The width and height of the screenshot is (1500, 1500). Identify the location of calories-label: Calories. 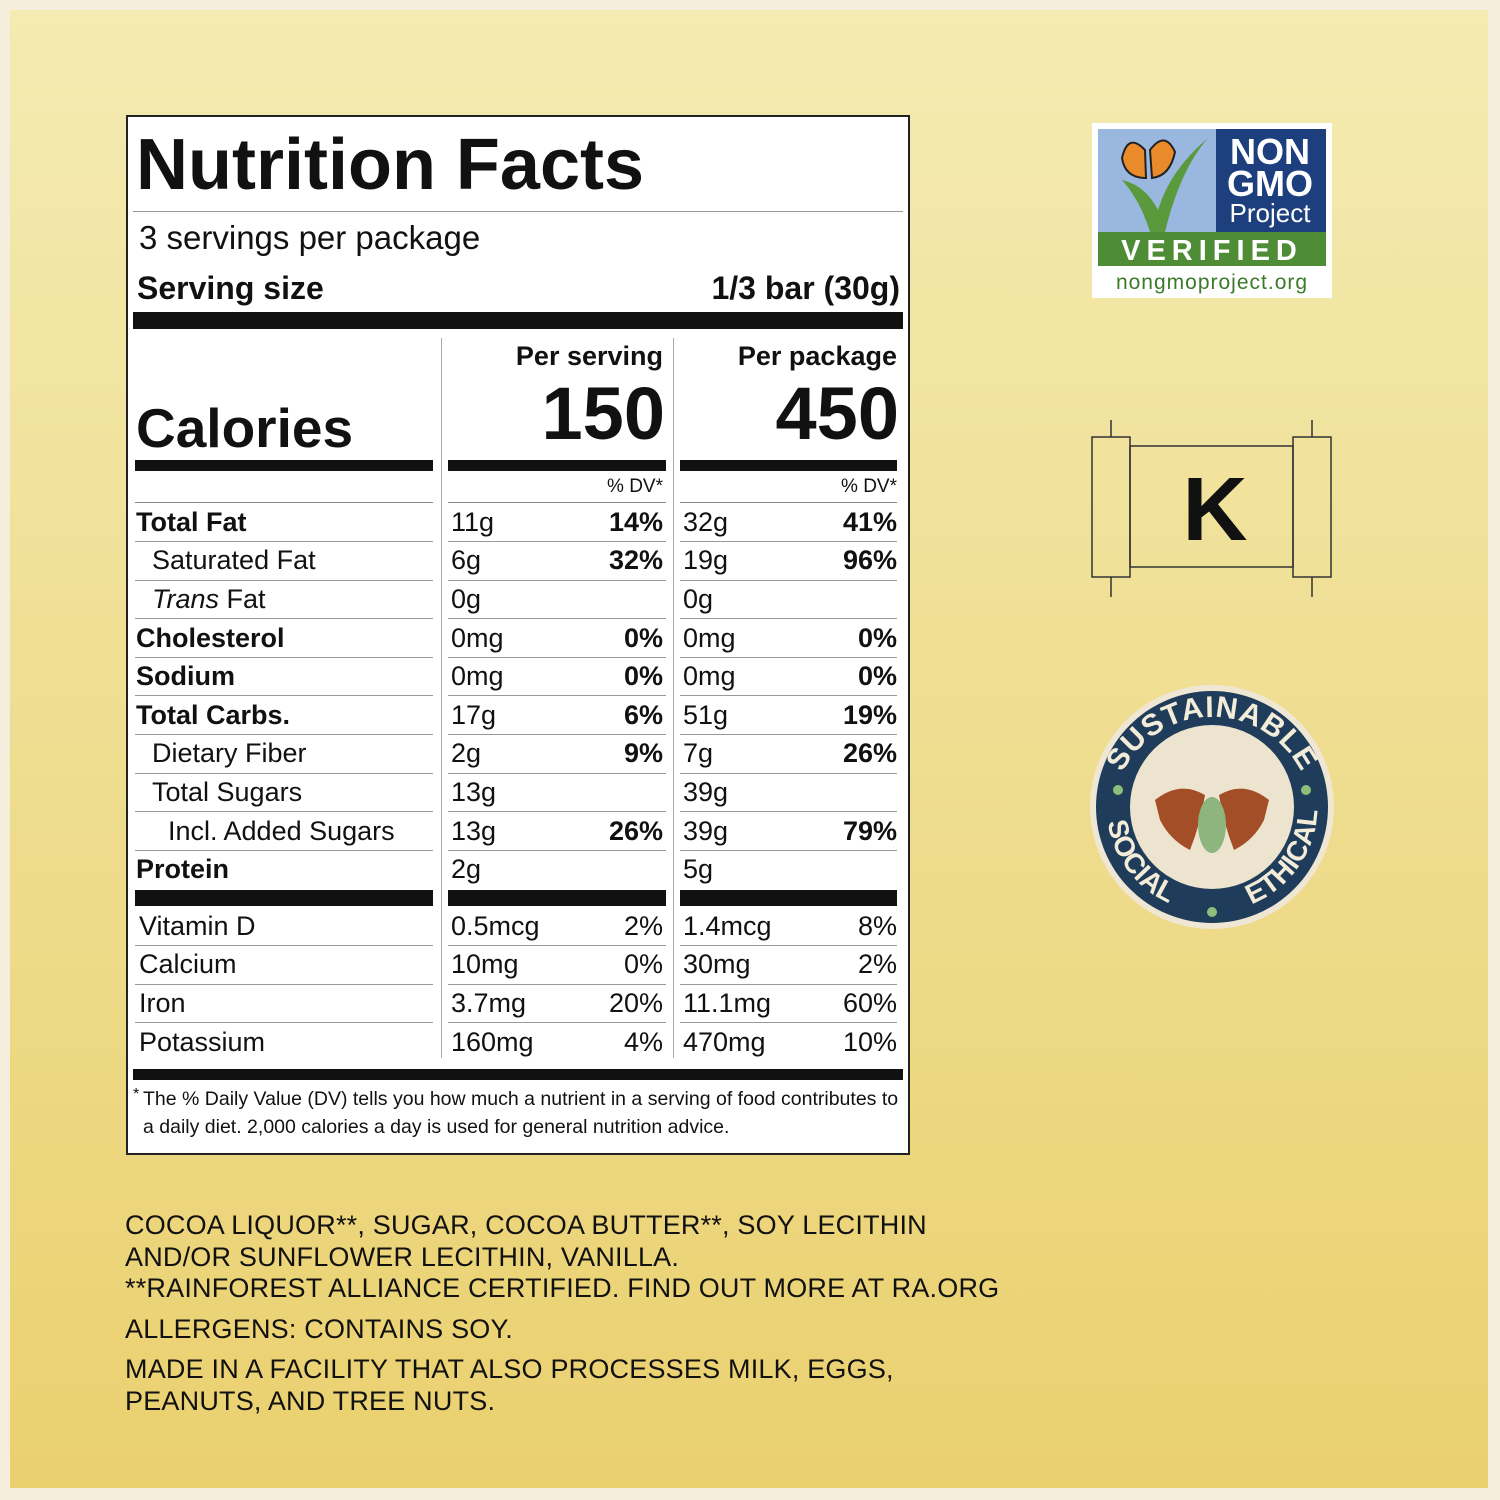
(245, 428).